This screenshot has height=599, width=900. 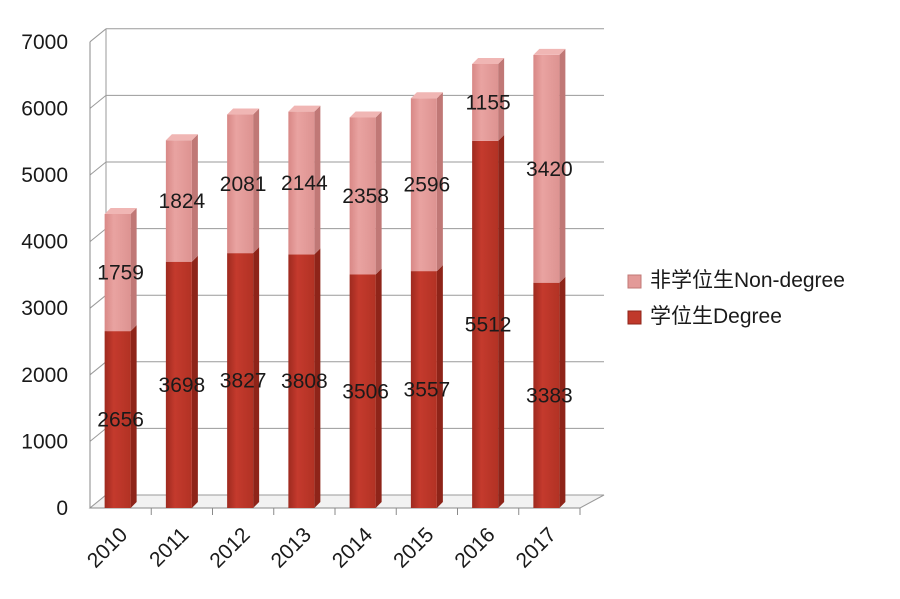 I want to click on y-tick-label: 6000, so click(x=44, y=108).